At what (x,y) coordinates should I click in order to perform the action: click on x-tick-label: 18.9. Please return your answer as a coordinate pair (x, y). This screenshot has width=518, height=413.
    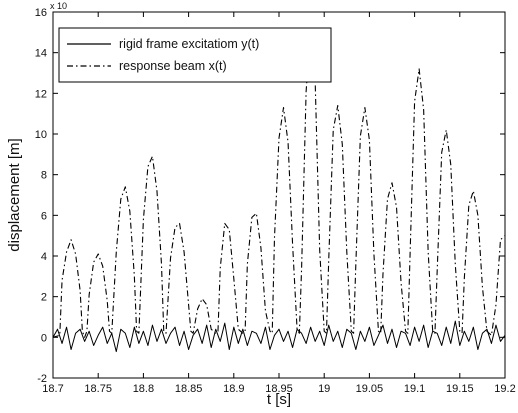
    Looking at the image, I should click on (233, 389).